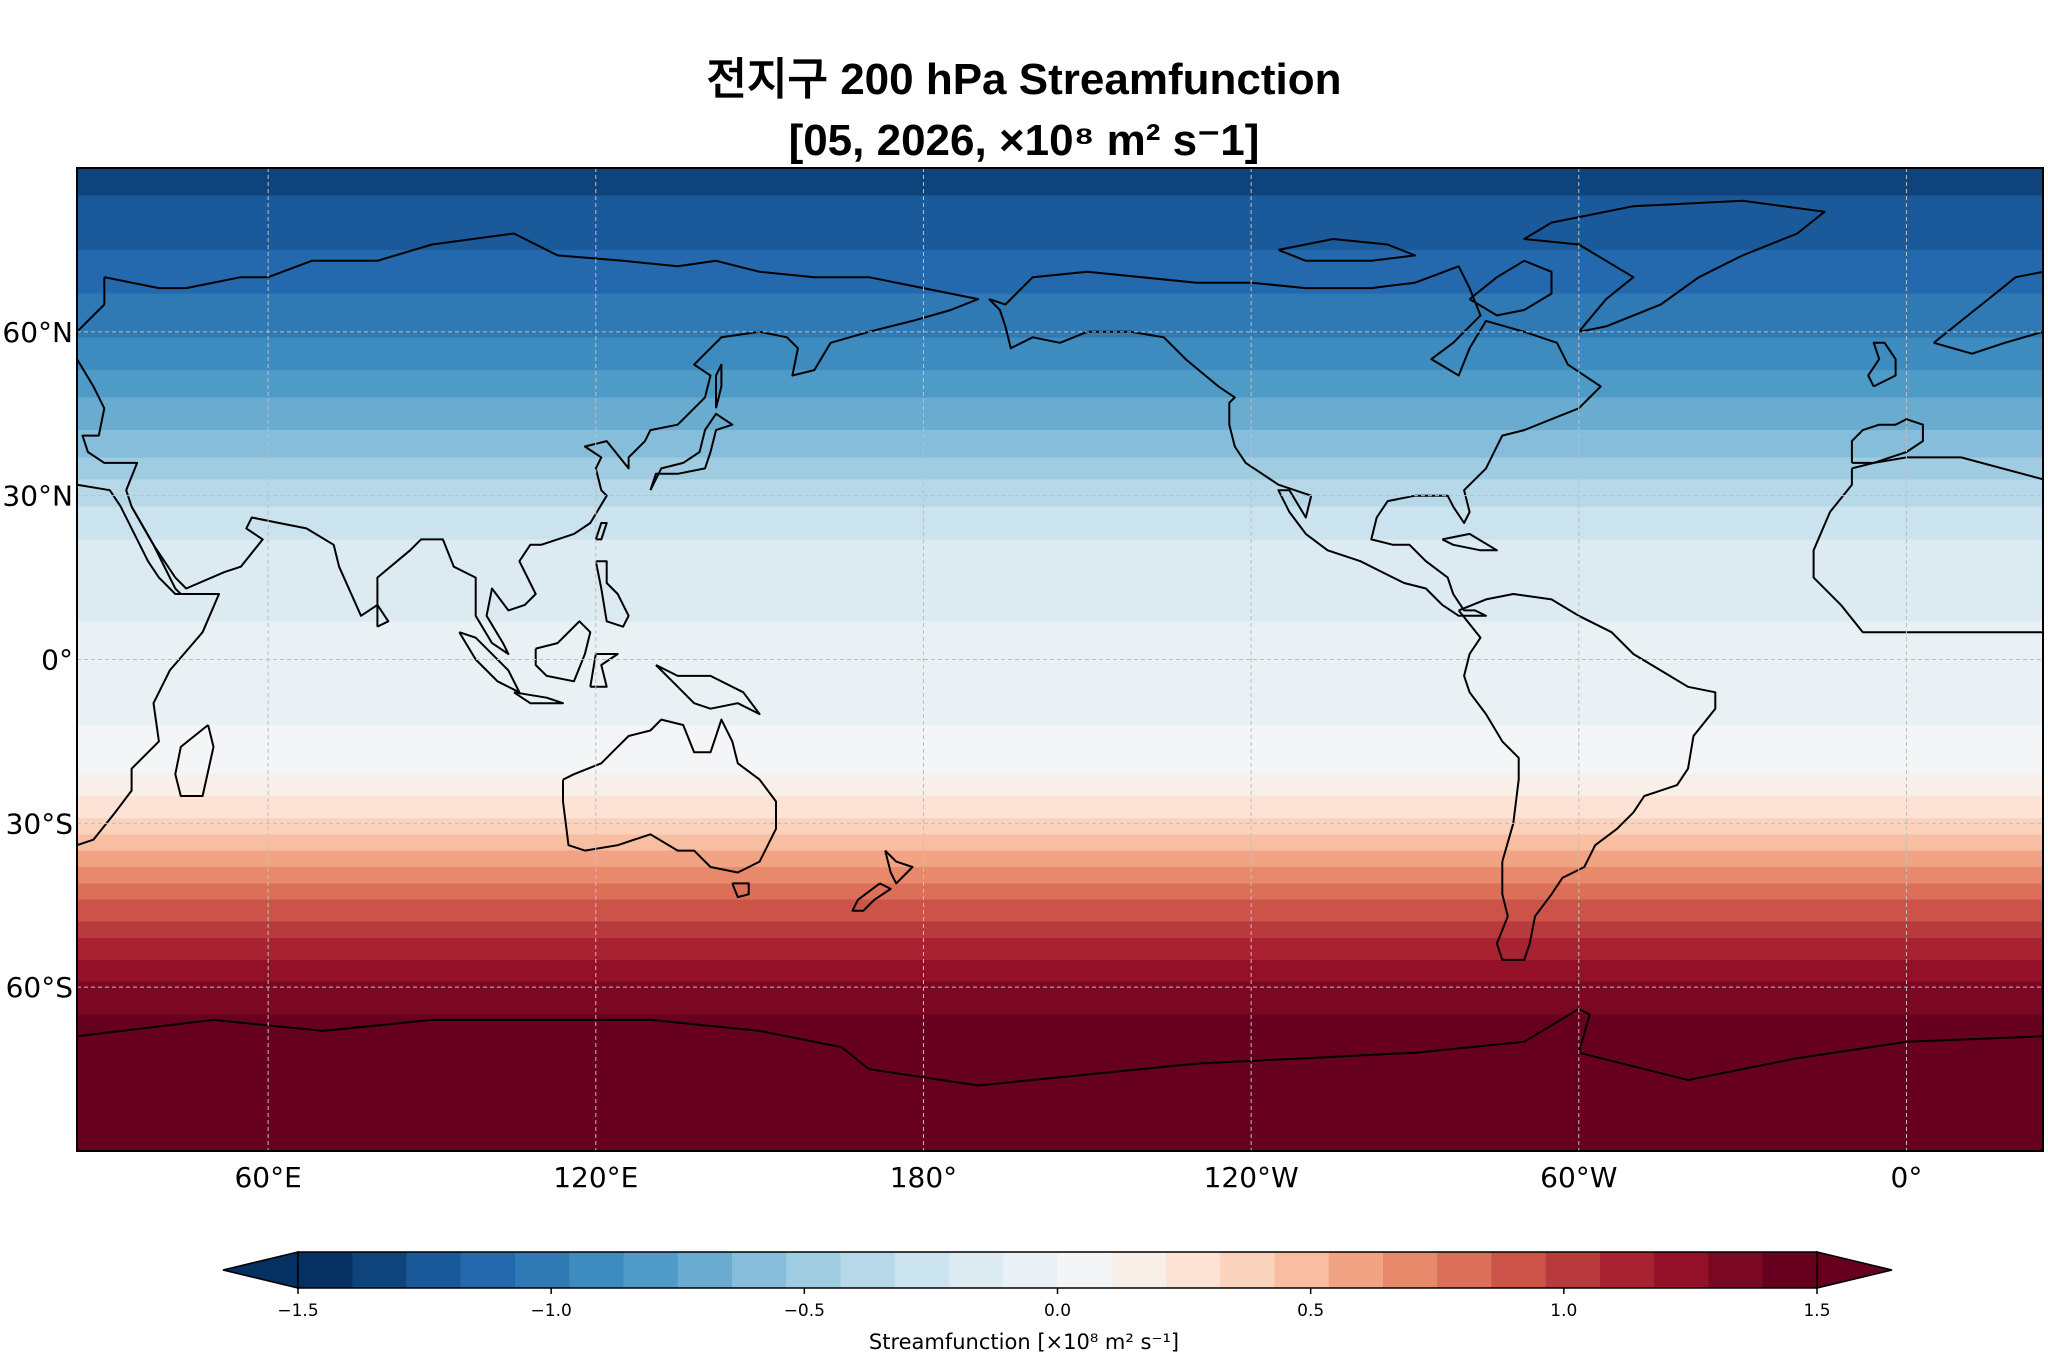 This screenshot has width=2048, height=1365. Describe the element at coordinates (719, 386) in the screenshot. I see `coastline-sakhalin` at that location.